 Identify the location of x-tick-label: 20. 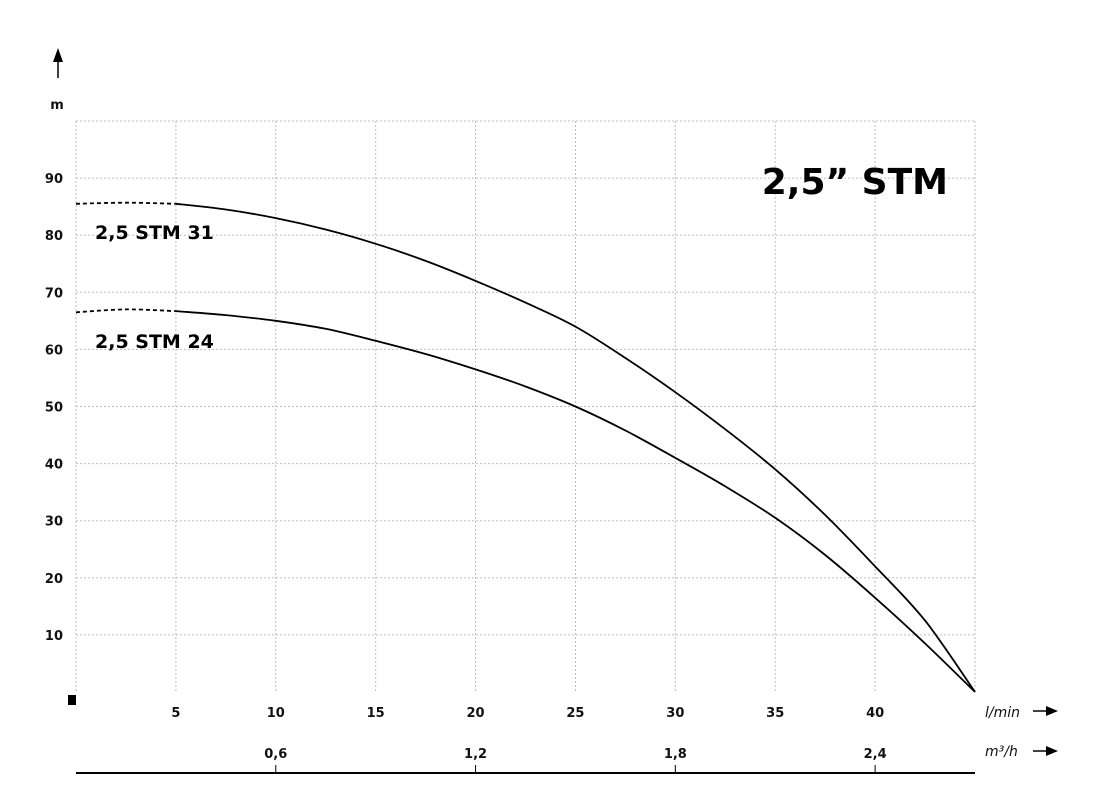
(476, 713).